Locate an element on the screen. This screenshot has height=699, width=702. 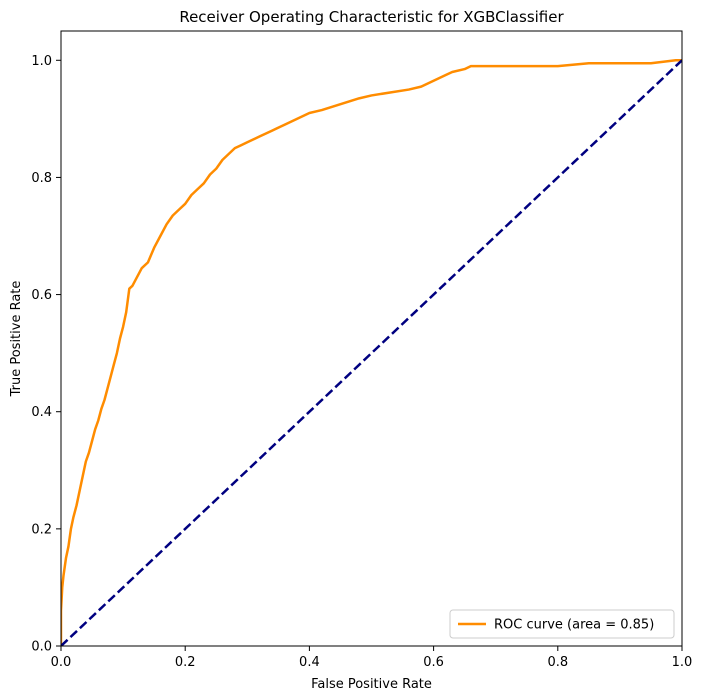
y-tick-label: 0.8 is located at coordinates (41, 178).